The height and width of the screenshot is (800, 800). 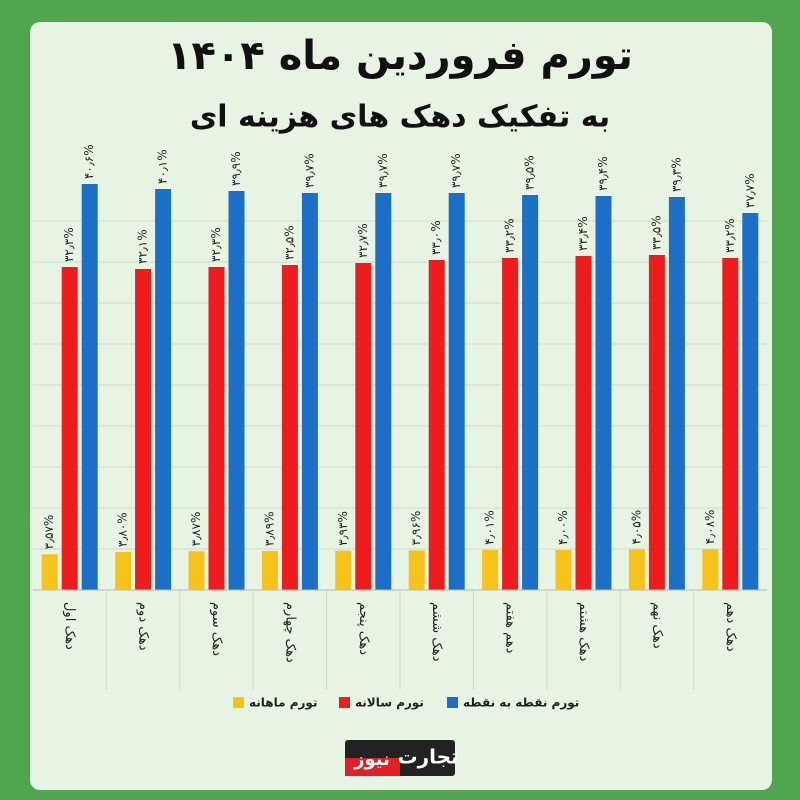 What do you see at coordinates (436, 632) in the screenshot?
I see `x-tick-label: دهک ششم` at bounding box center [436, 632].